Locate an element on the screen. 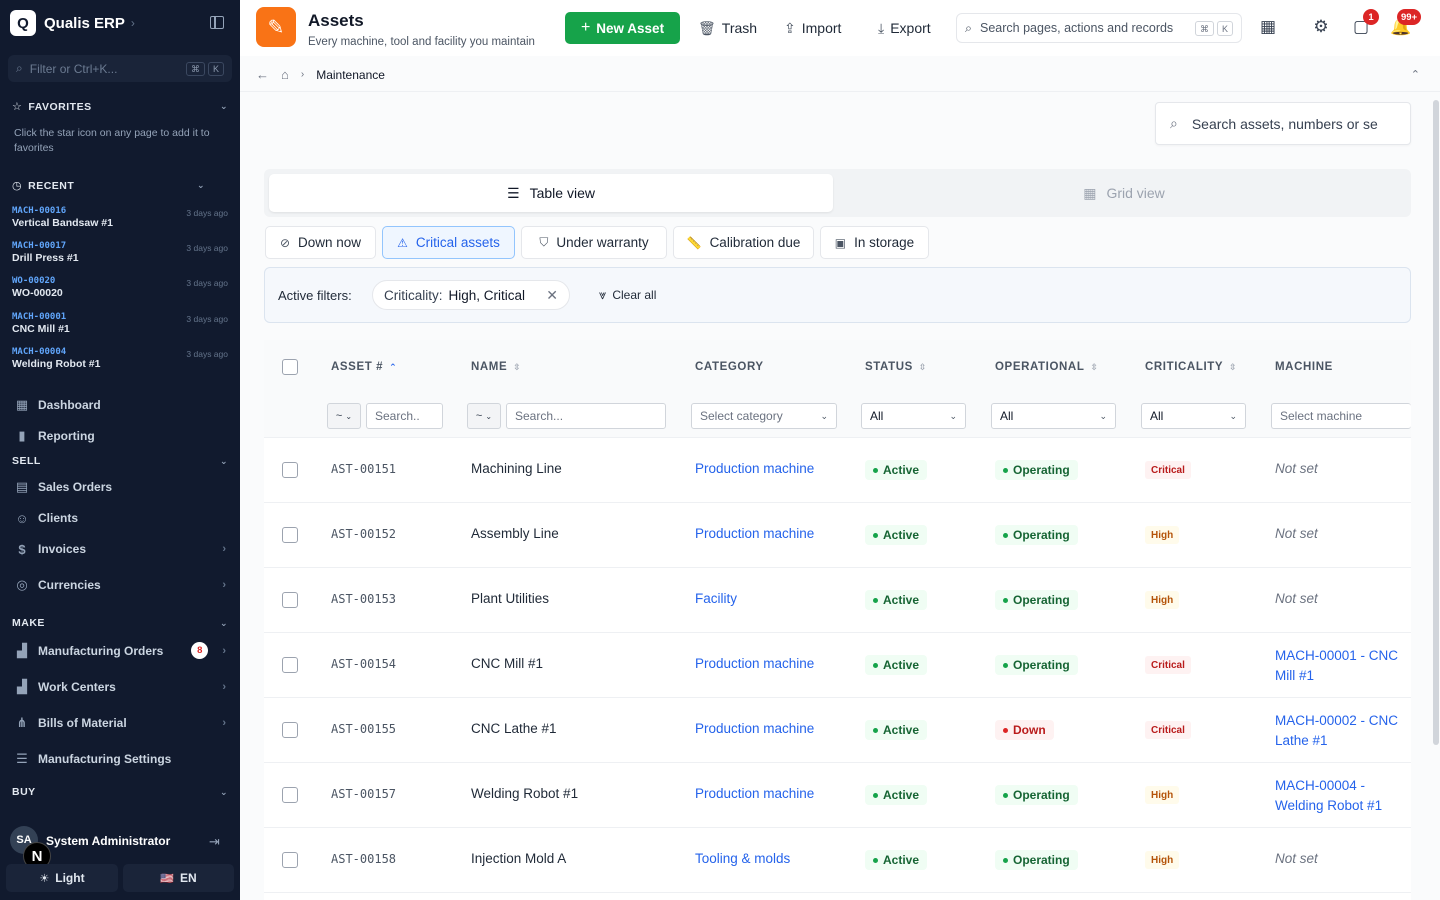  name-operator-select: ~ ⌄ is located at coordinates (484, 416).